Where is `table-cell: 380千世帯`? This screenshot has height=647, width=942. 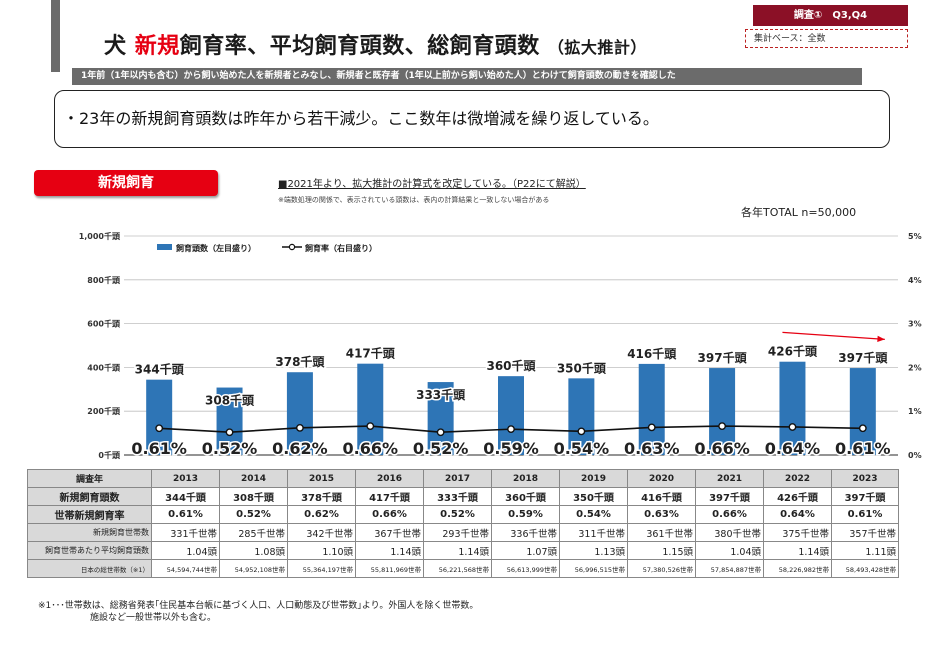 table-cell: 380千世帯 is located at coordinates (729, 532).